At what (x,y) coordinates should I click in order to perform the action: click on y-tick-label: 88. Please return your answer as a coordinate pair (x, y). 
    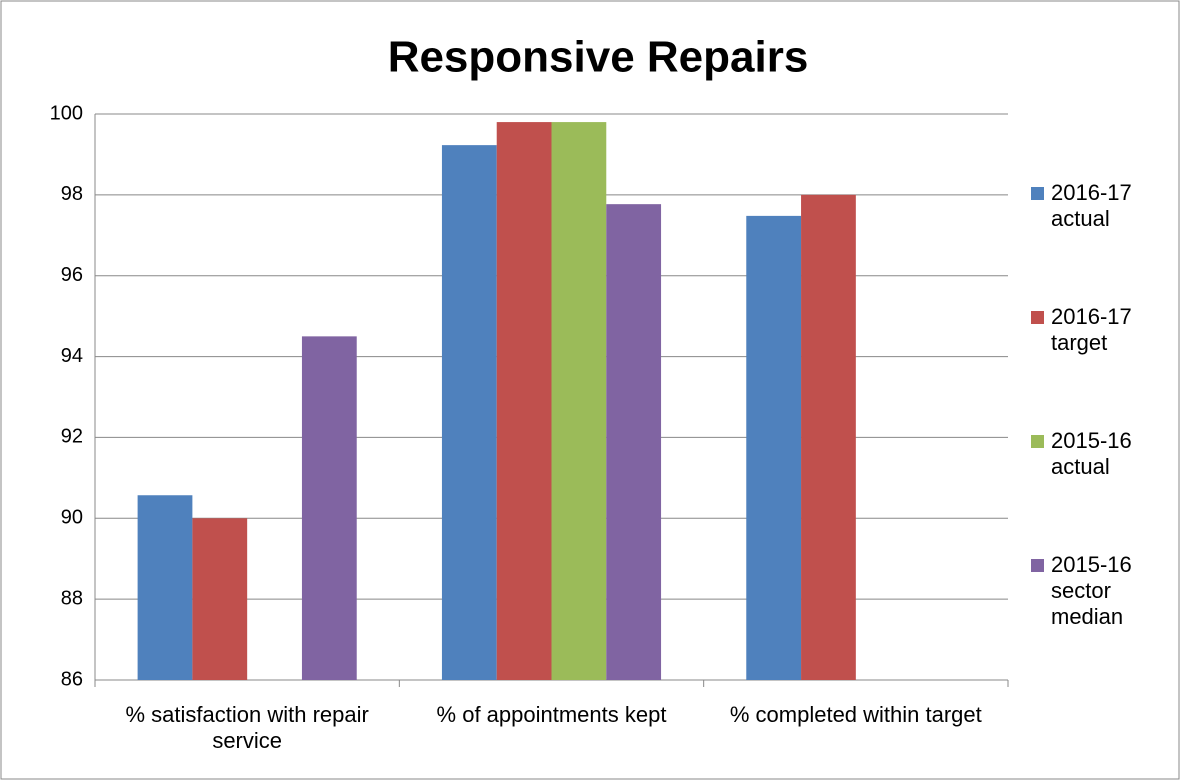
    Looking at the image, I should click on (72, 598).